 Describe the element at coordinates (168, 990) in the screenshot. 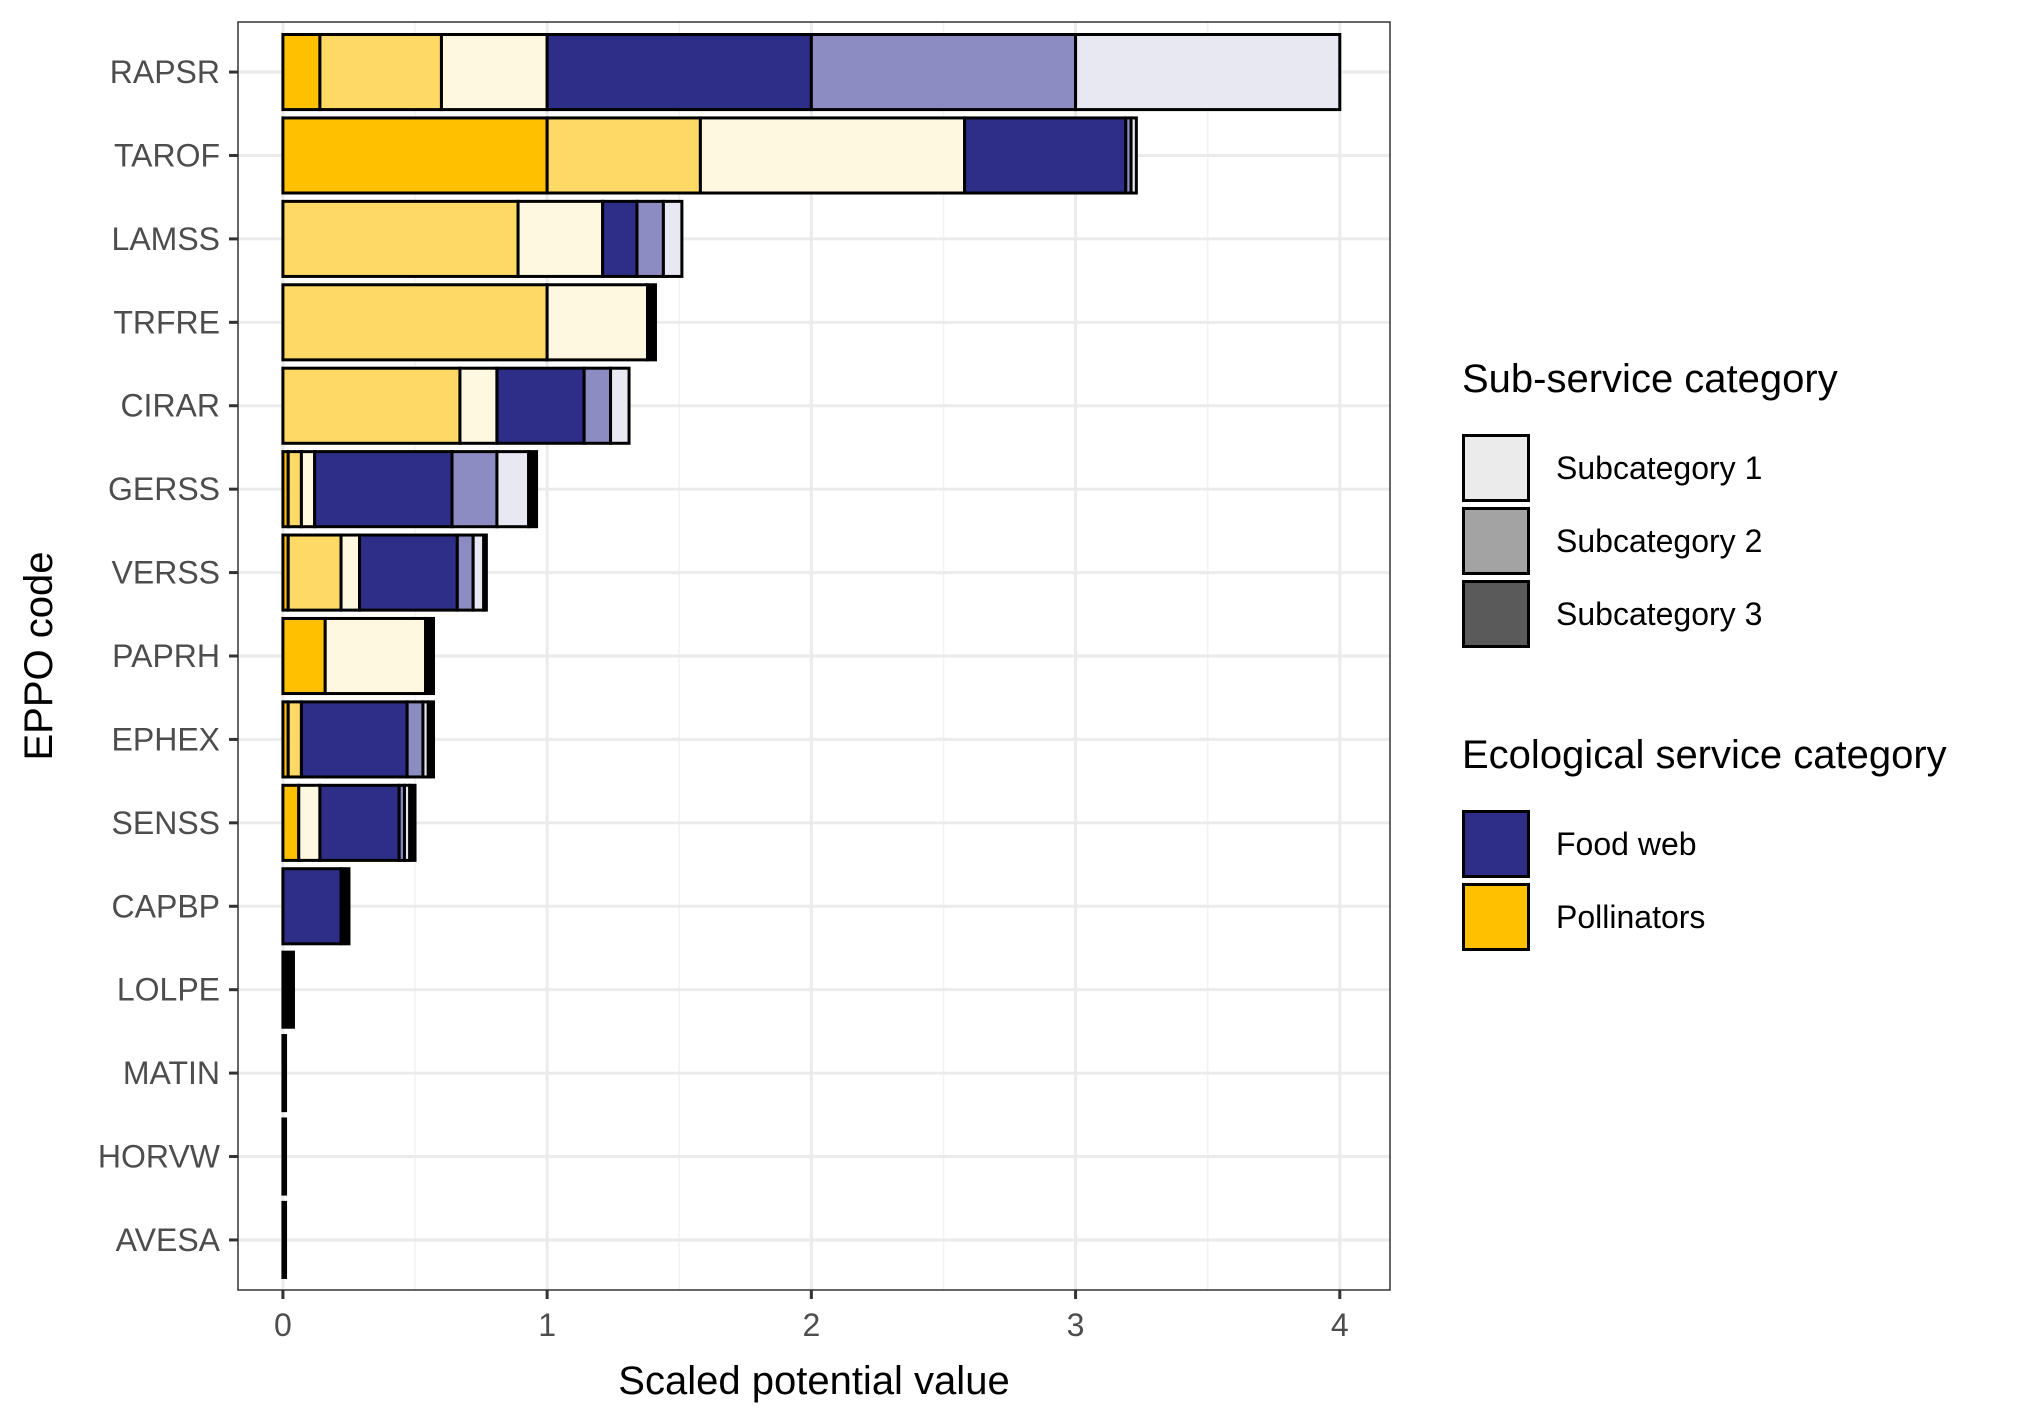

I see `y-tick-label: LOLPE` at that location.